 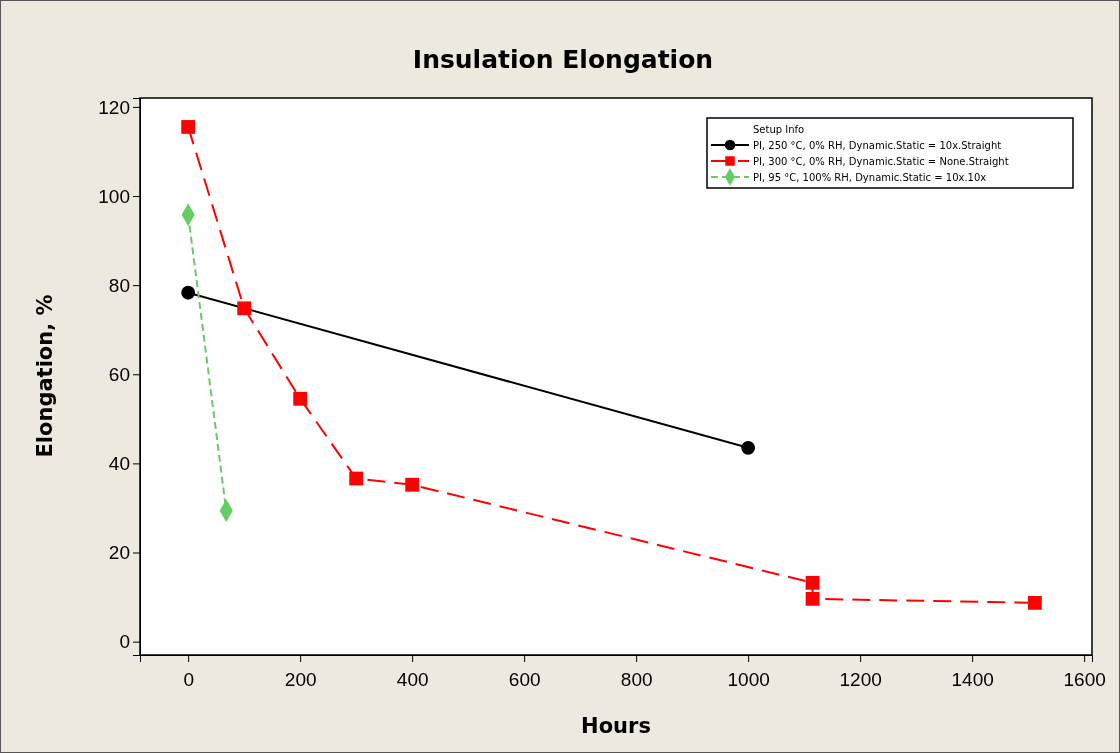 I want to click on x-tick-label: 200, so click(x=300, y=679).